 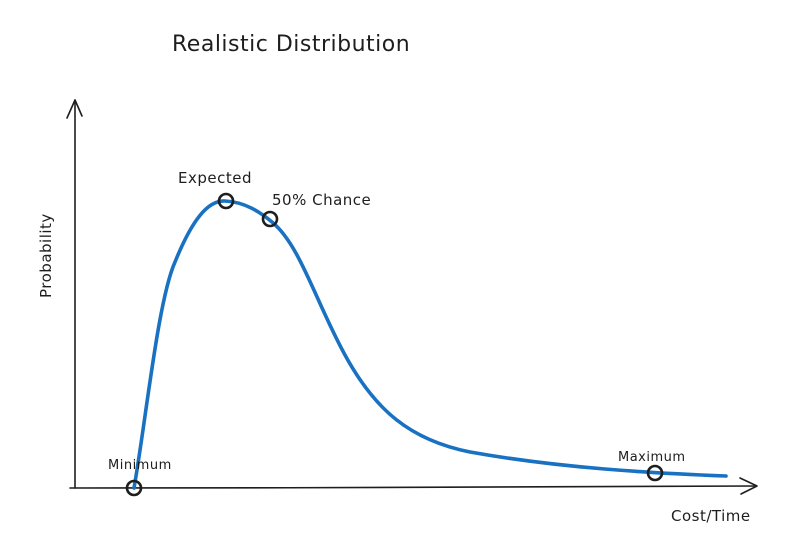 I want to click on x-axis, so click(x=413, y=486).